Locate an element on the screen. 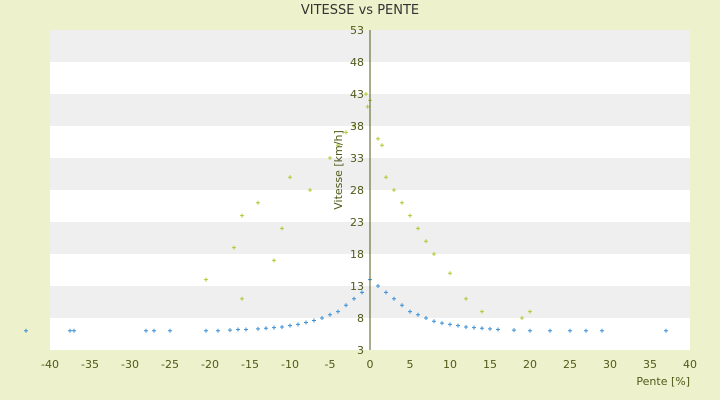  y-tick-label: 3 is located at coordinates (360, 350).